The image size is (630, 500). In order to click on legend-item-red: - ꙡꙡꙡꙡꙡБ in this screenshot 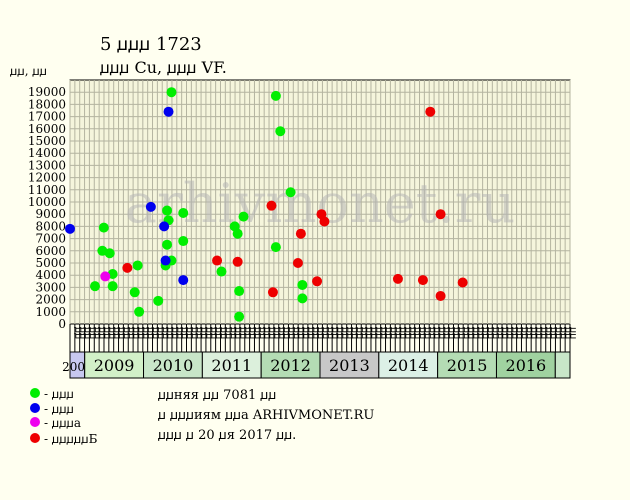, I will do `click(64, 438)`.